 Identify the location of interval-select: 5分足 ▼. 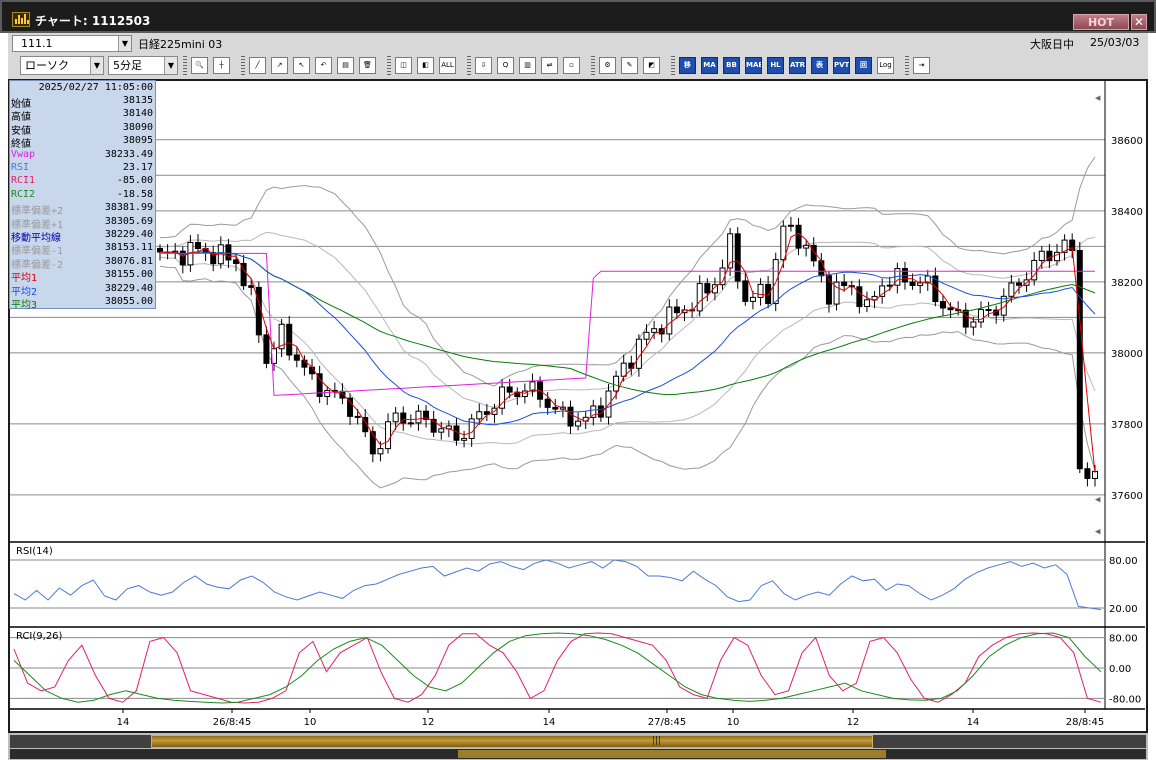
(143, 65).